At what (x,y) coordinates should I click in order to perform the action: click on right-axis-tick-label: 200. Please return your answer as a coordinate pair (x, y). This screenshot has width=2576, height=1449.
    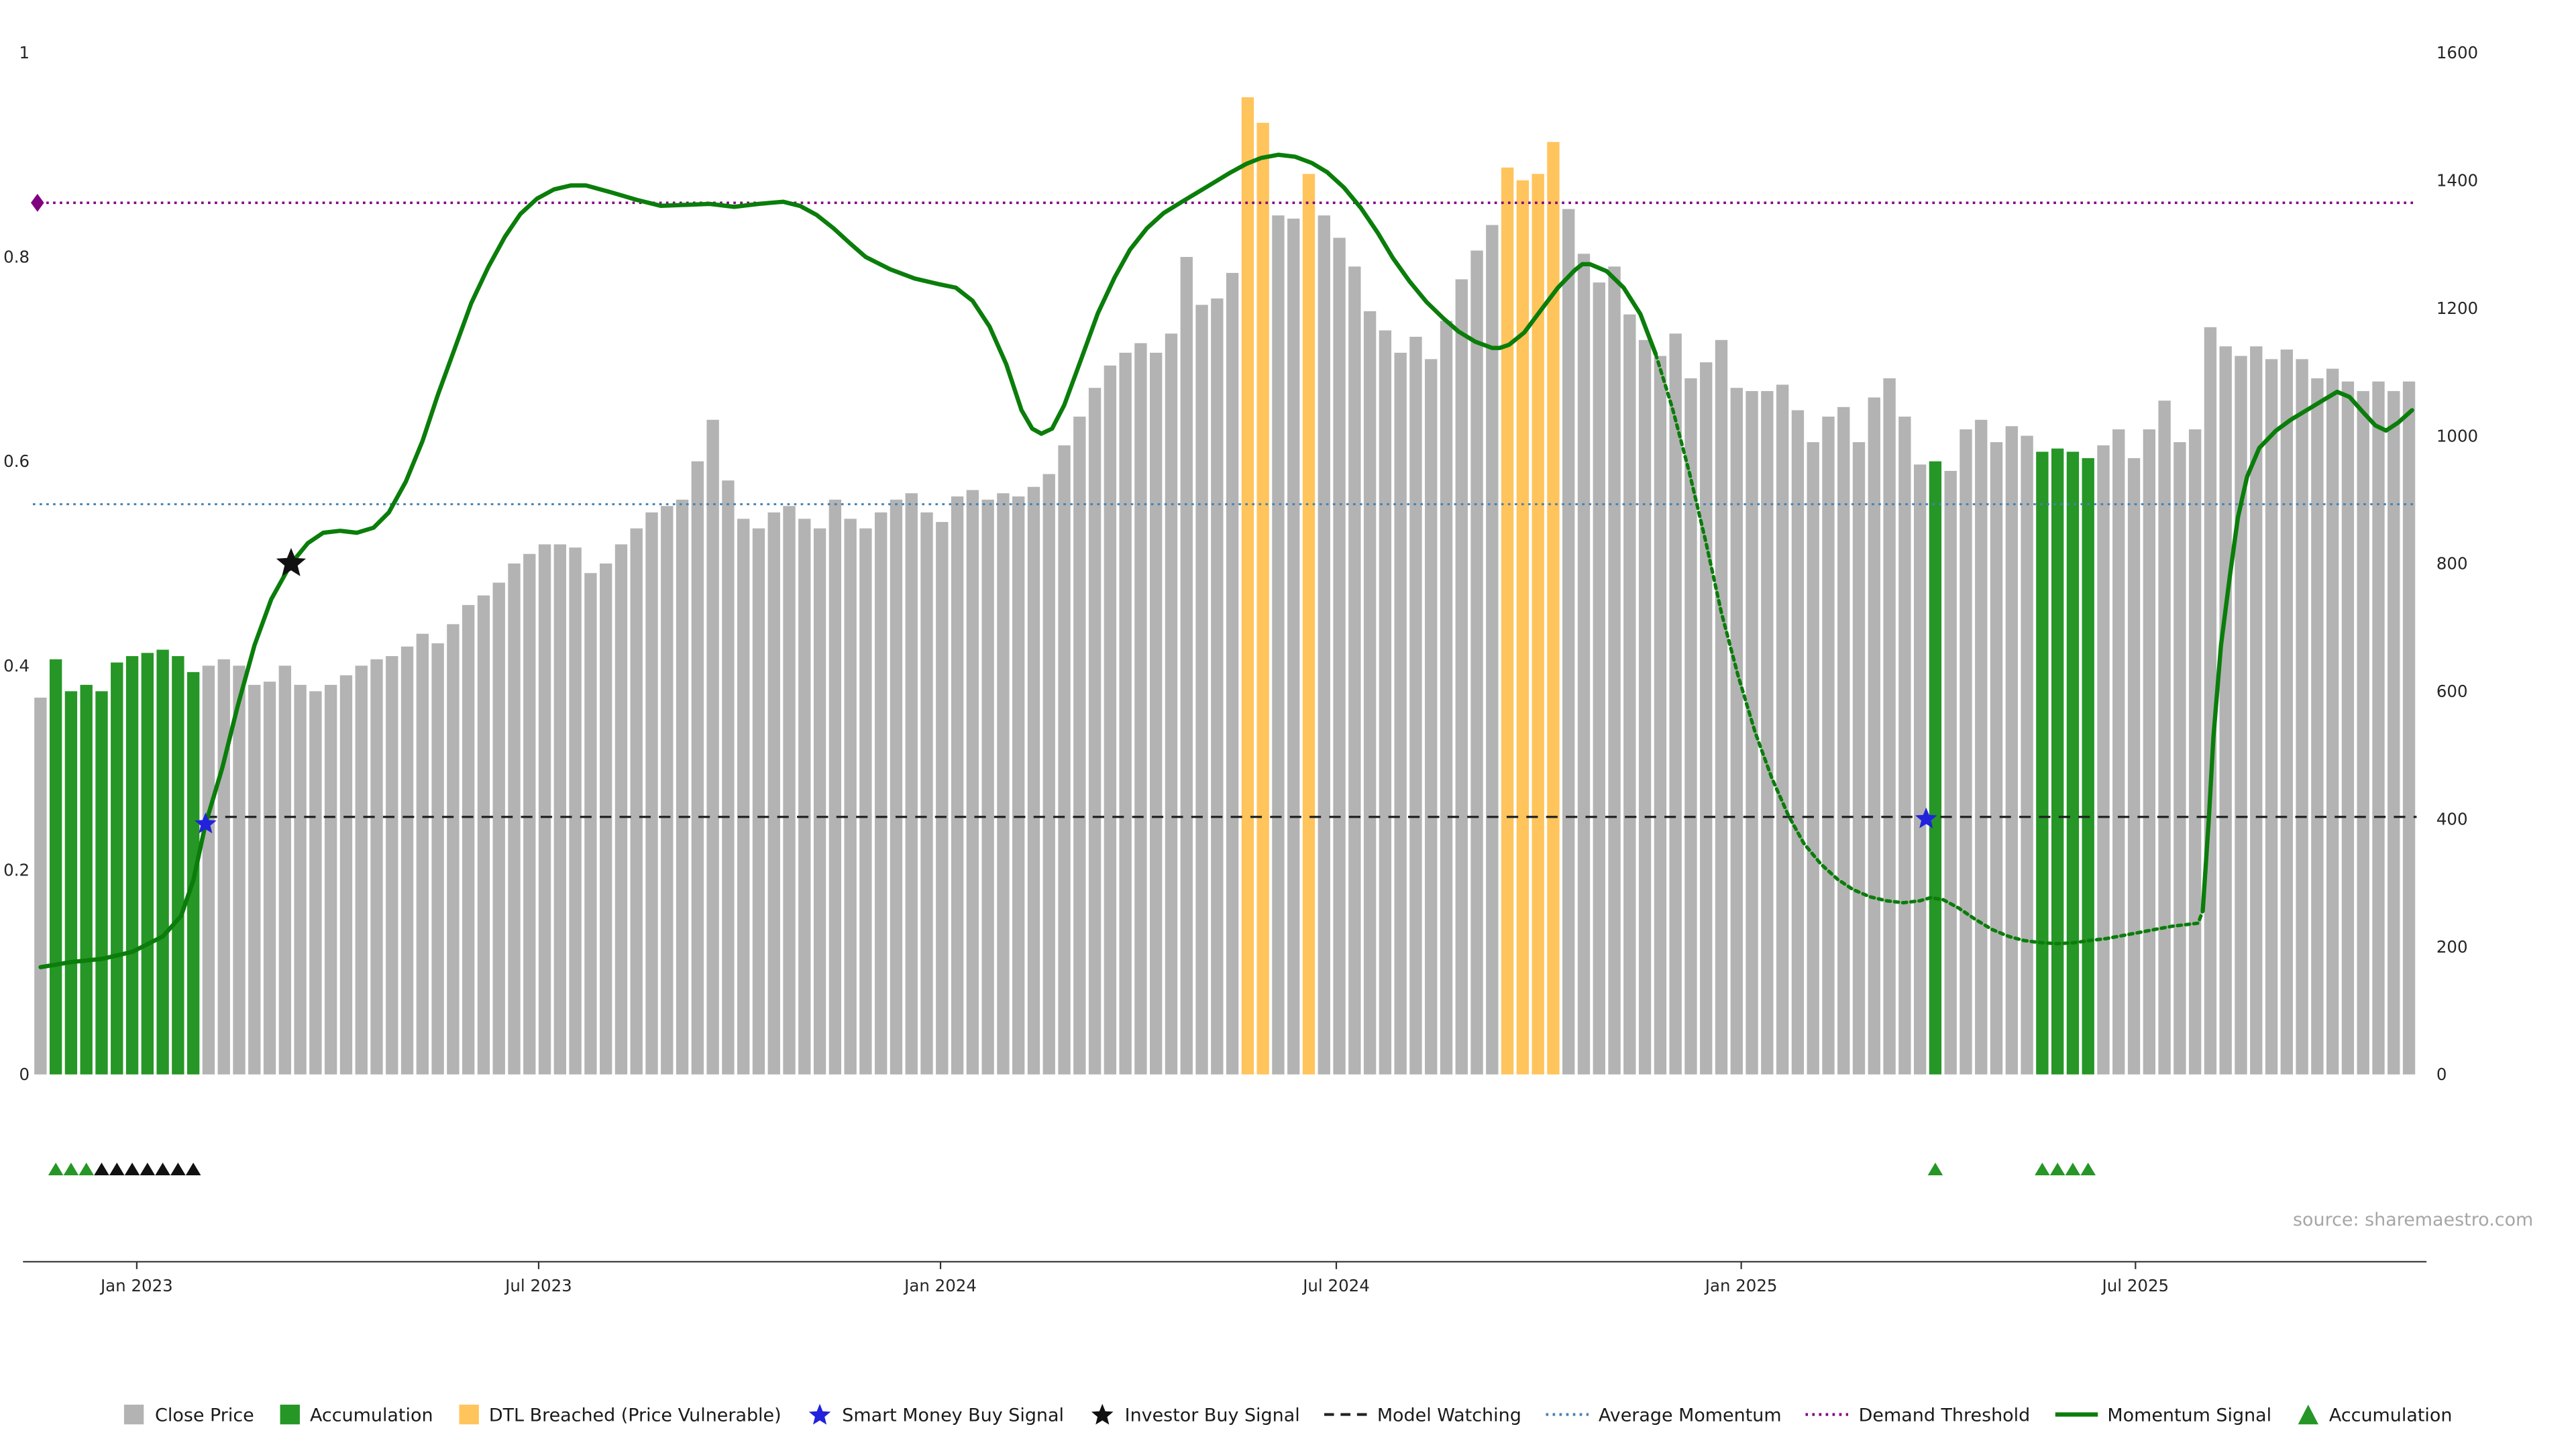
    Looking at the image, I should click on (2452, 947).